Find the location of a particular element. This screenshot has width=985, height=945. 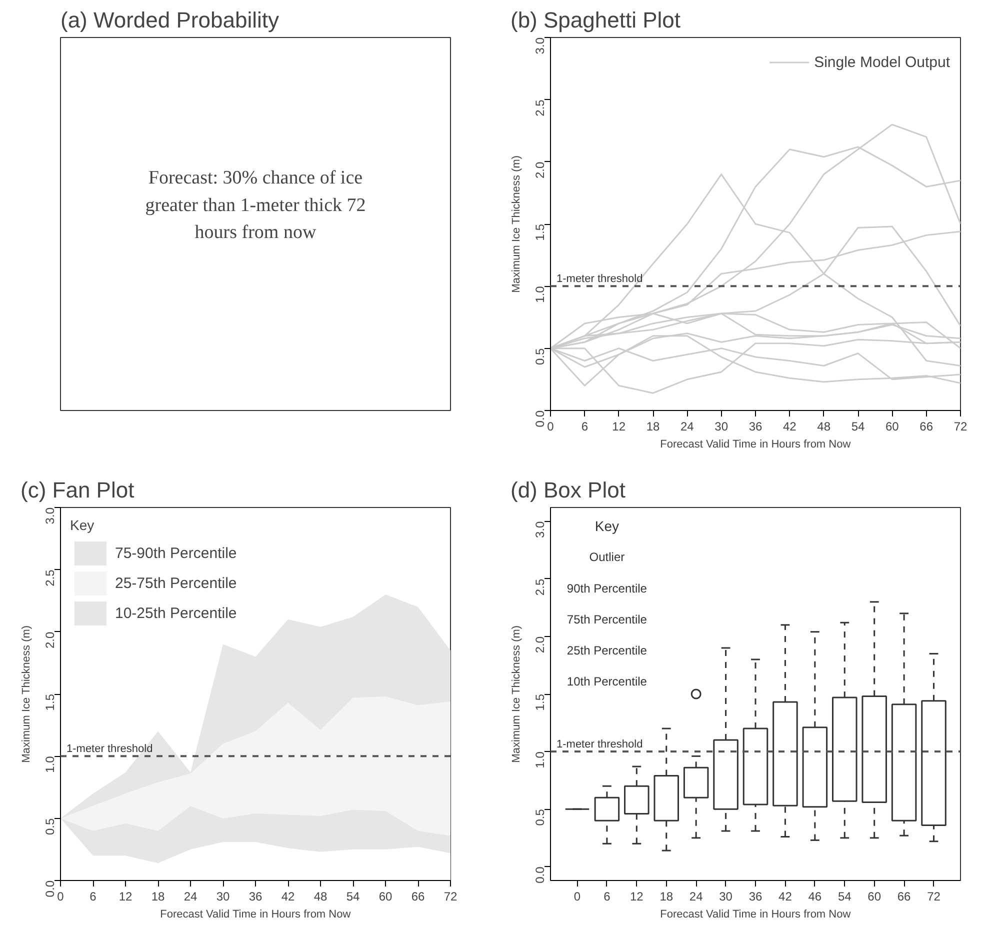

annotation: 25th Percentile is located at coordinates (607, 650).